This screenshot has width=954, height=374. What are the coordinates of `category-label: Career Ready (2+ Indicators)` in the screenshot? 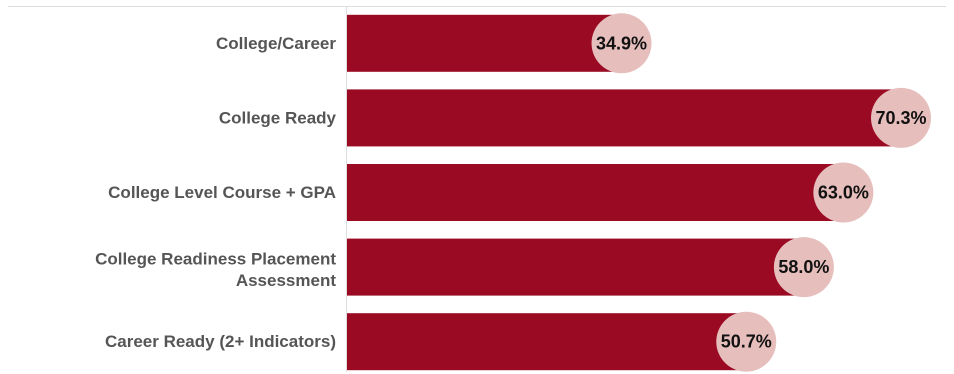 It's located at (220, 341).